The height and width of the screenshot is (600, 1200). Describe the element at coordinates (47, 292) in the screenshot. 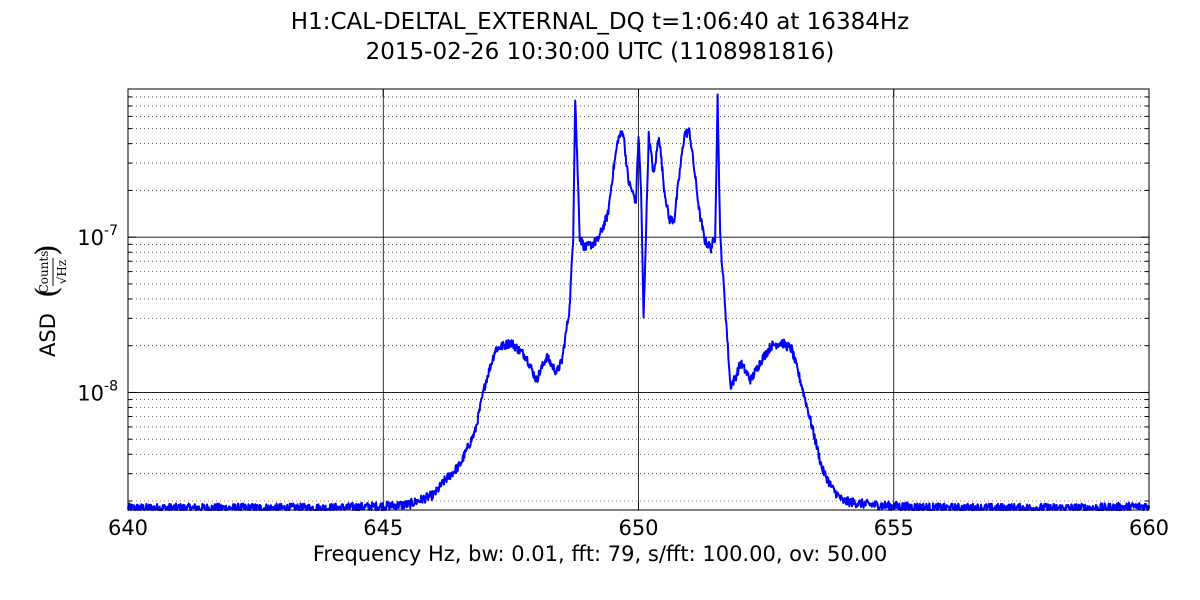

I see `paren-open: (` at that location.